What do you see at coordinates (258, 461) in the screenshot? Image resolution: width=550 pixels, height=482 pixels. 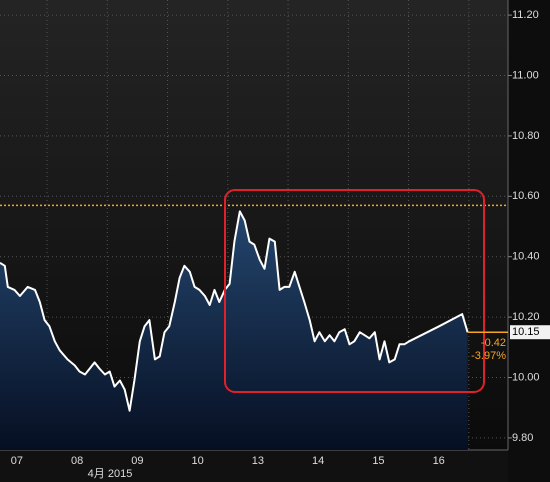 I see `x-tick-label: 13` at bounding box center [258, 461].